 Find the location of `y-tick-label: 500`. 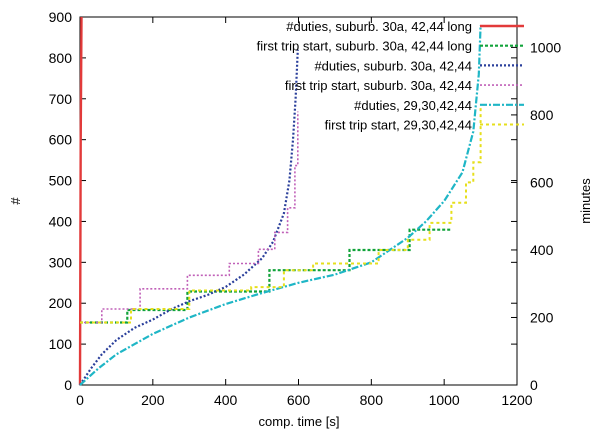

y-tick-label: 500 is located at coordinates (61, 181).